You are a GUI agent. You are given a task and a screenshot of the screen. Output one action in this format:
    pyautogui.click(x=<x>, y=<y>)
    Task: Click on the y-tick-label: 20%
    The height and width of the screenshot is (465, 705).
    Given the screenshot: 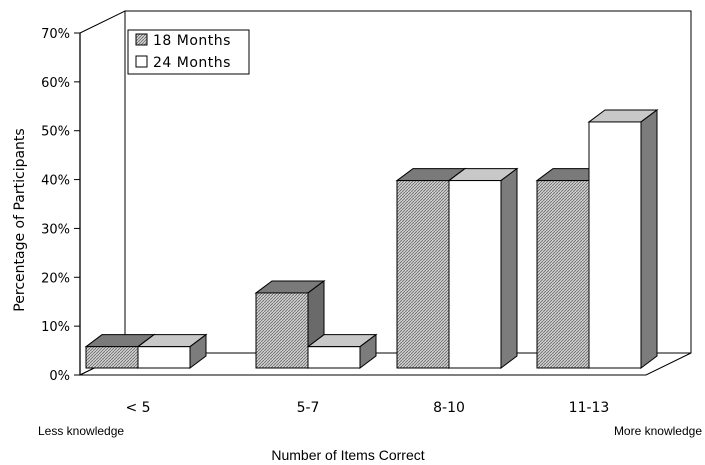 What is the action you would take?
    pyautogui.click(x=55, y=278)
    